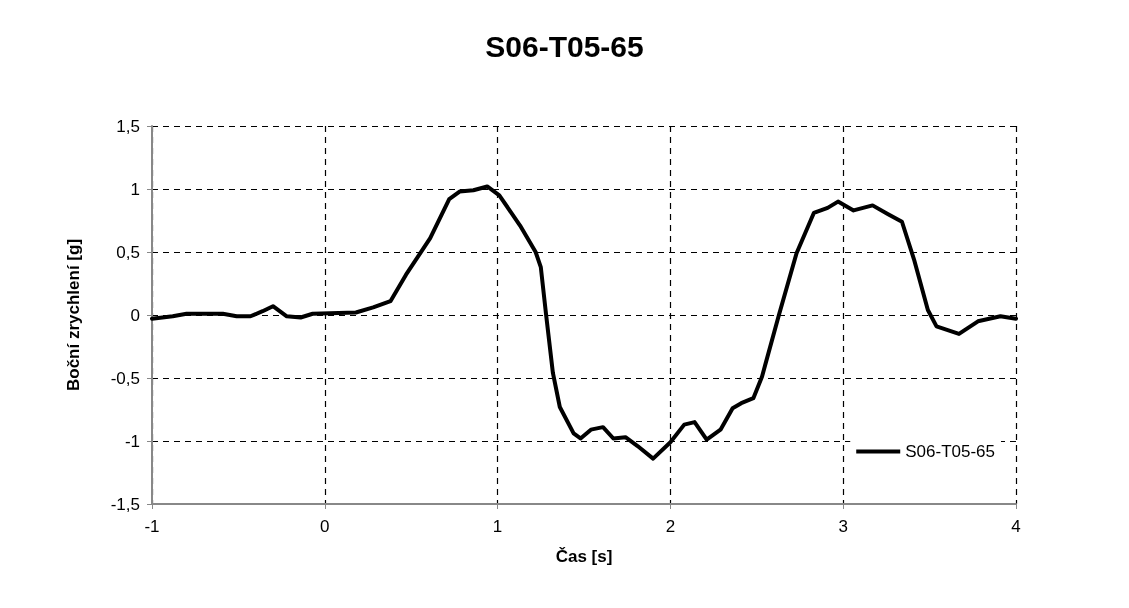 The height and width of the screenshot is (608, 1129). What do you see at coordinates (584, 556) in the screenshot?
I see `x-axis-title: Čas [s]` at bounding box center [584, 556].